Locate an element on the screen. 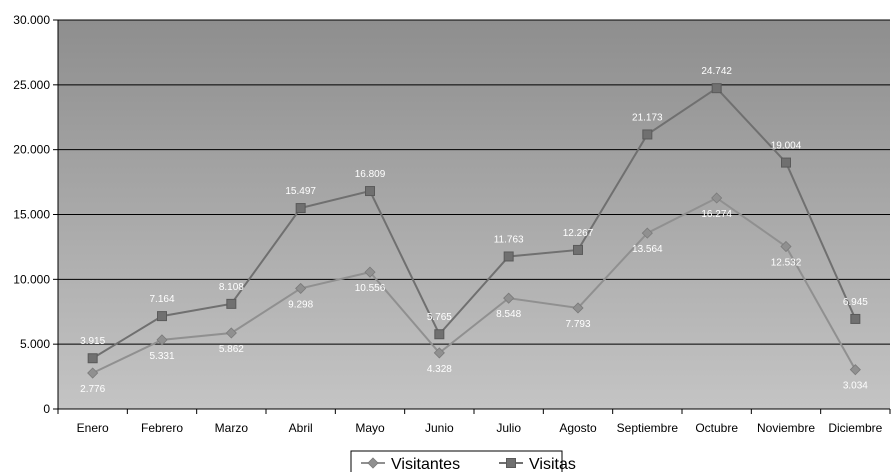 This screenshot has height=472, width=891. data-label-visitas: 7.164 is located at coordinates (161, 299).